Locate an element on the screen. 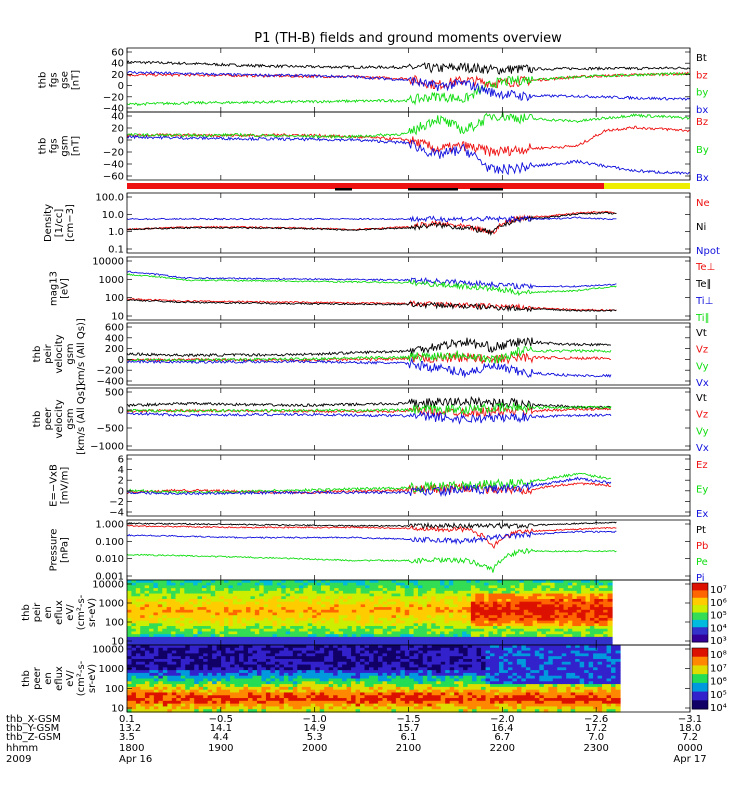  legend-entry-Ez: Ez is located at coordinates (702, 465).